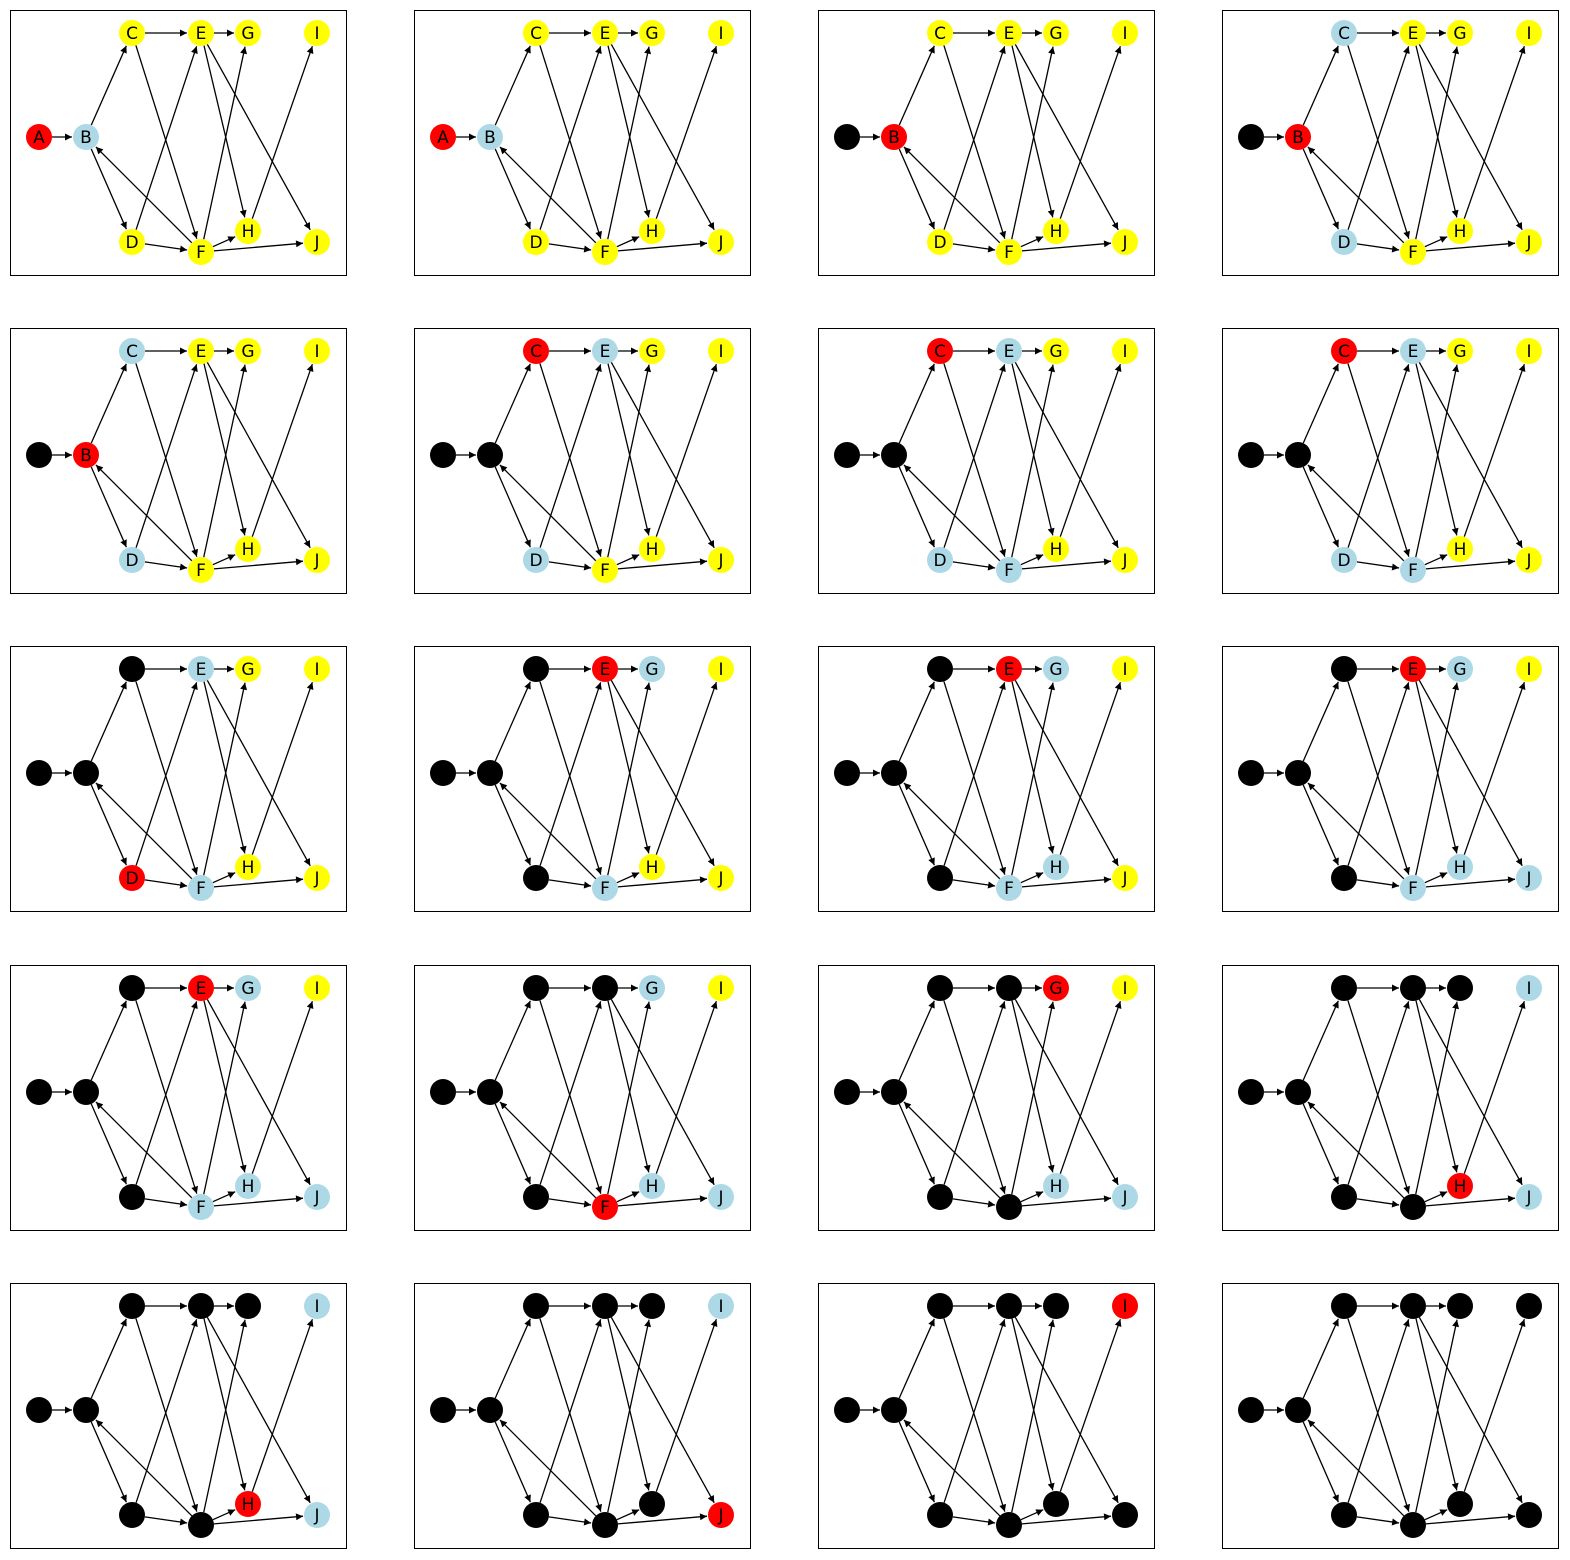 Image resolution: width=1570 pixels, height=1560 pixels. Describe the element at coordinates (582, 142) in the screenshot. I see `graph-frame-svg: A B C D E F G H I J` at that location.